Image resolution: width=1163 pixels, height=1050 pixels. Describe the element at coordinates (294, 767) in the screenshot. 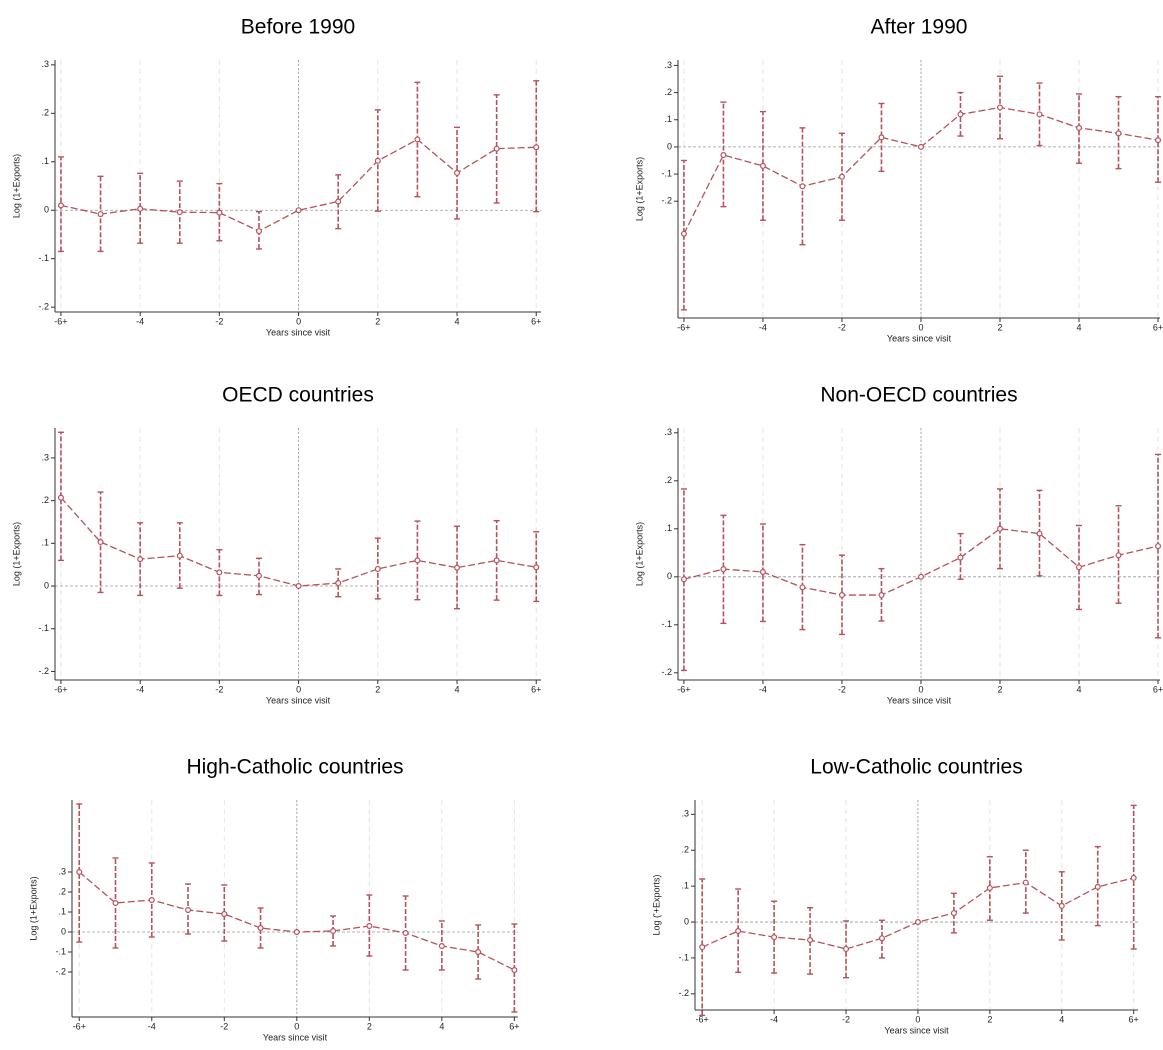

I see `chart-title: High-Catholic countries` at that location.